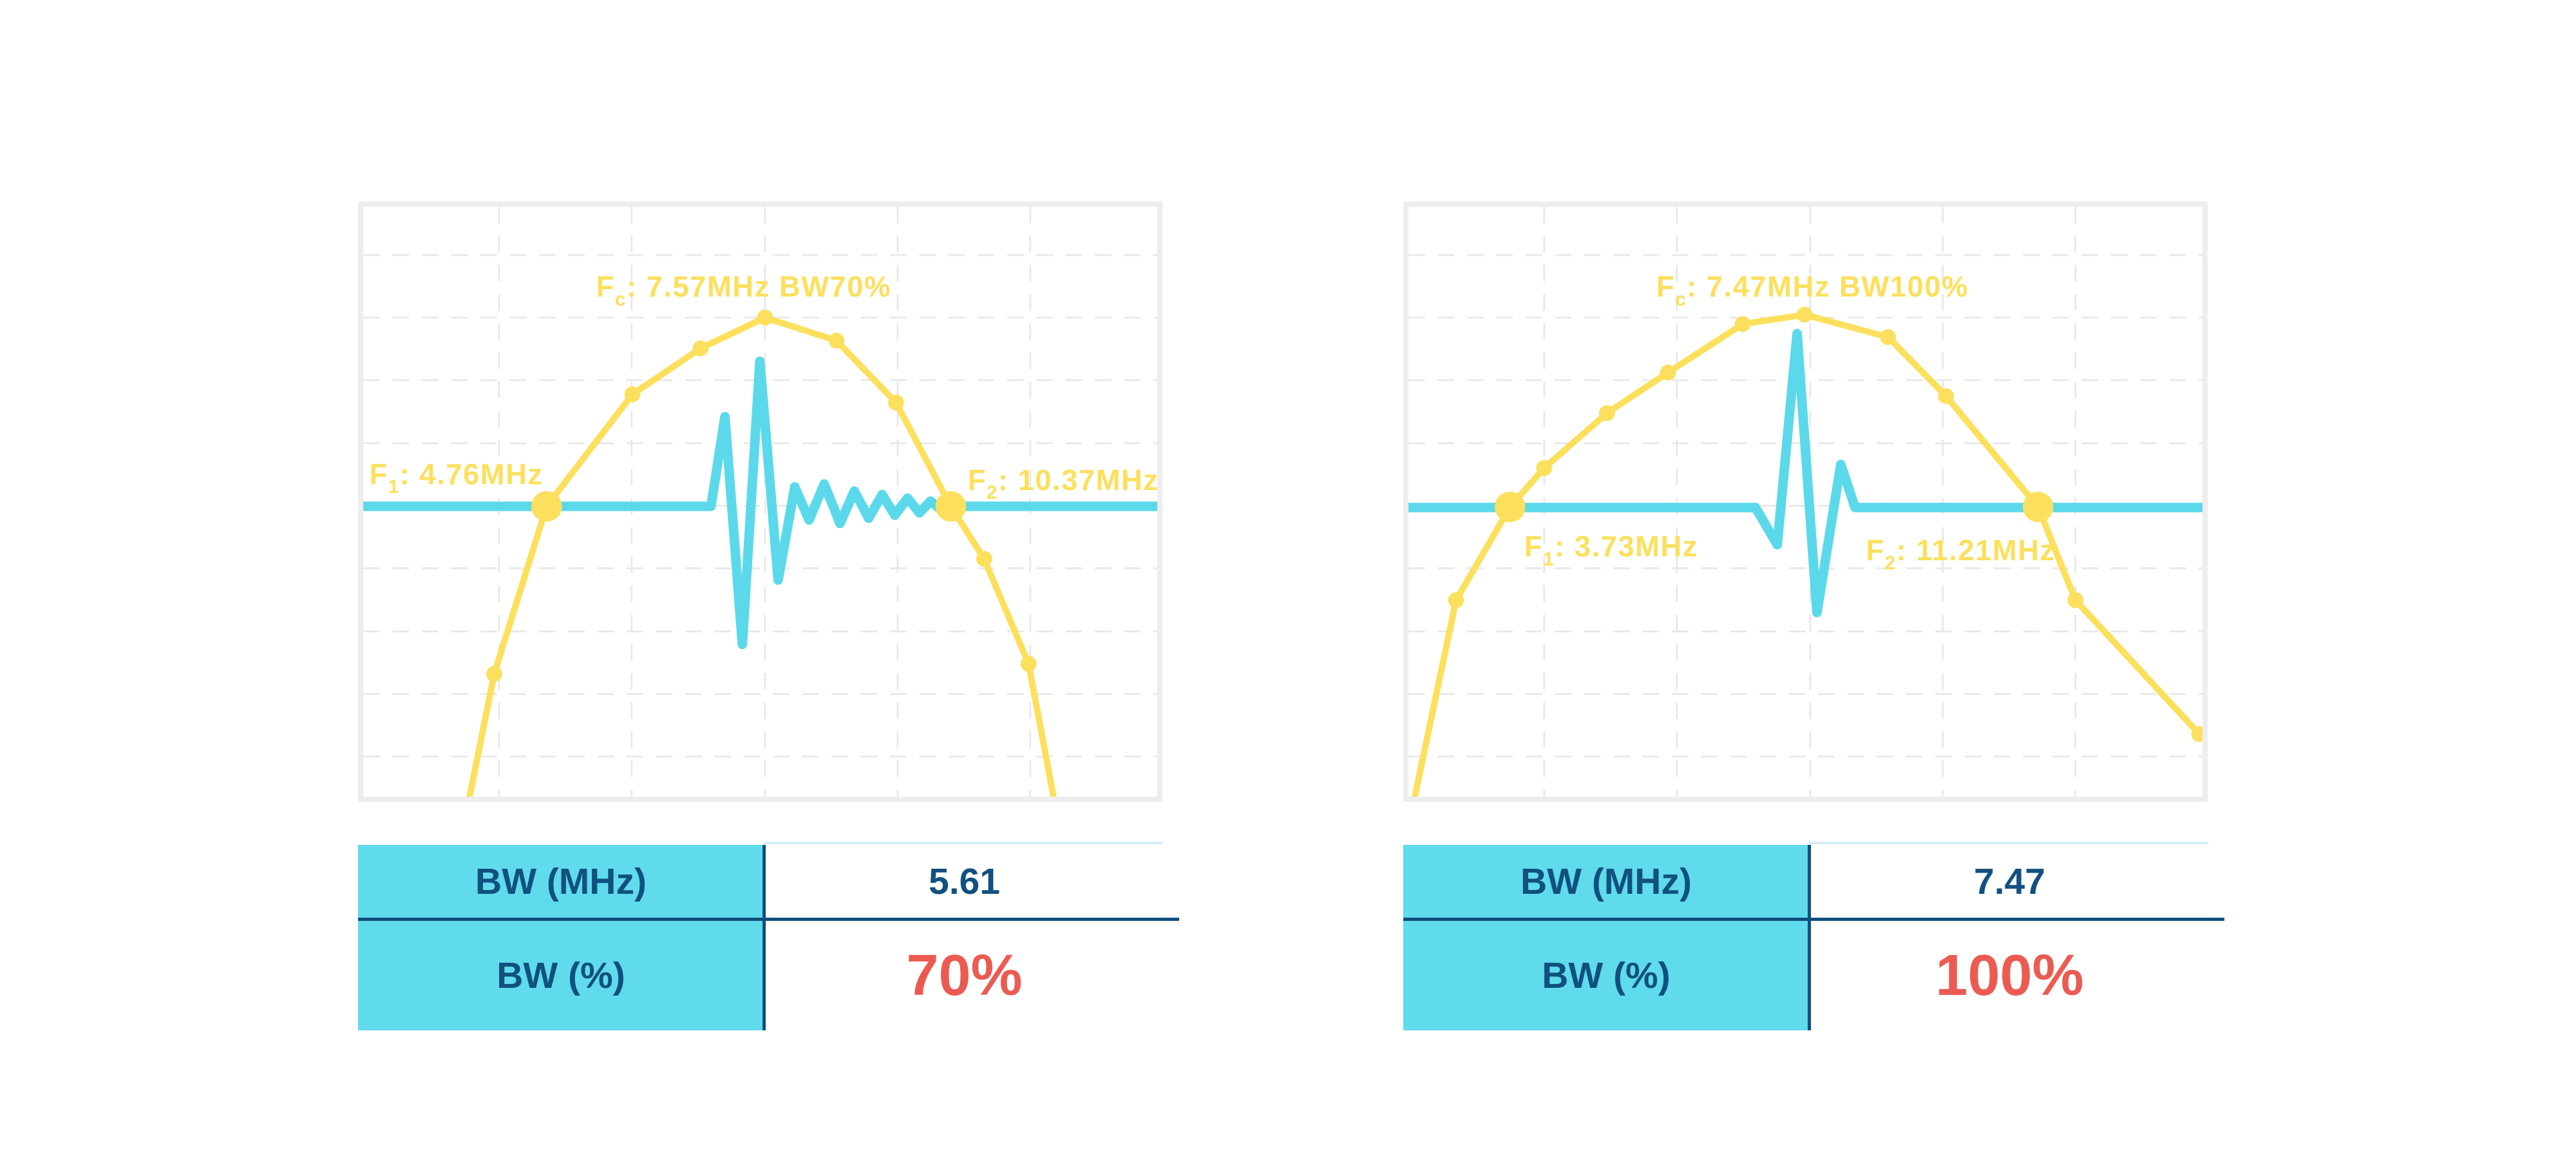  What do you see at coordinates (1611, 550) in the screenshot?
I see `f1-label: F1: 3.73MHz` at bounding box center [1611, 550].